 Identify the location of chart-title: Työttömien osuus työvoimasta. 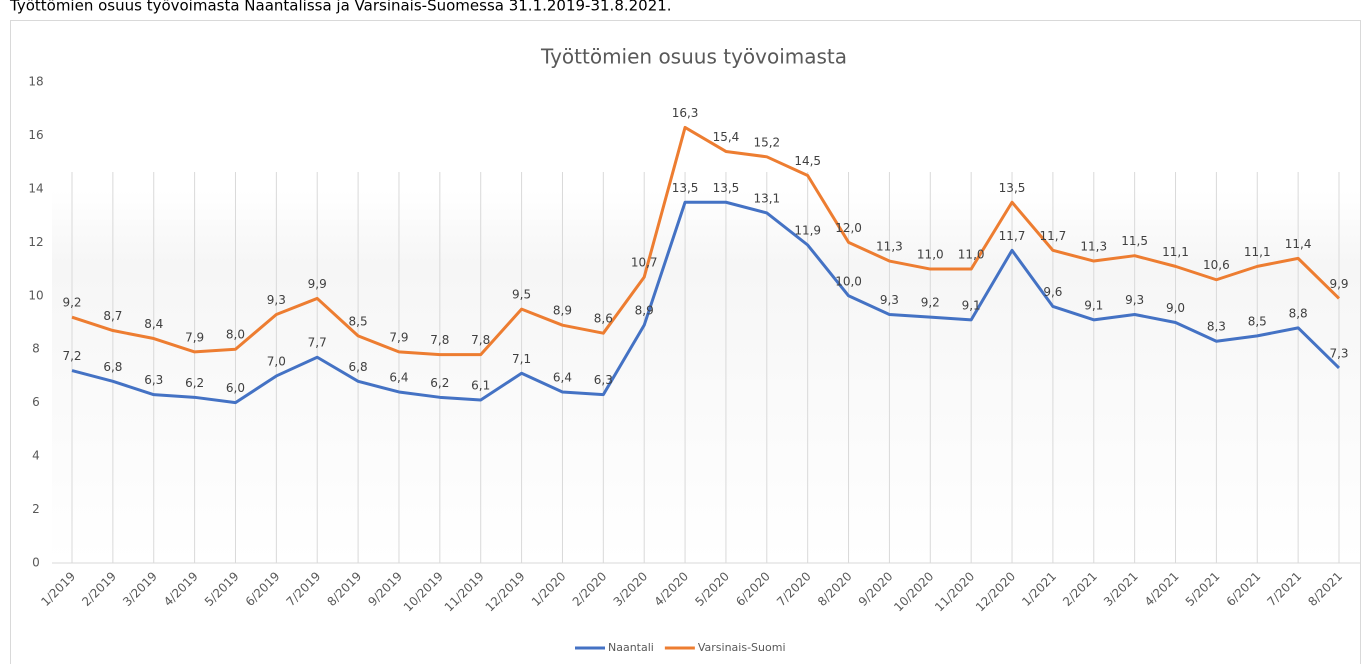
(693, 57).